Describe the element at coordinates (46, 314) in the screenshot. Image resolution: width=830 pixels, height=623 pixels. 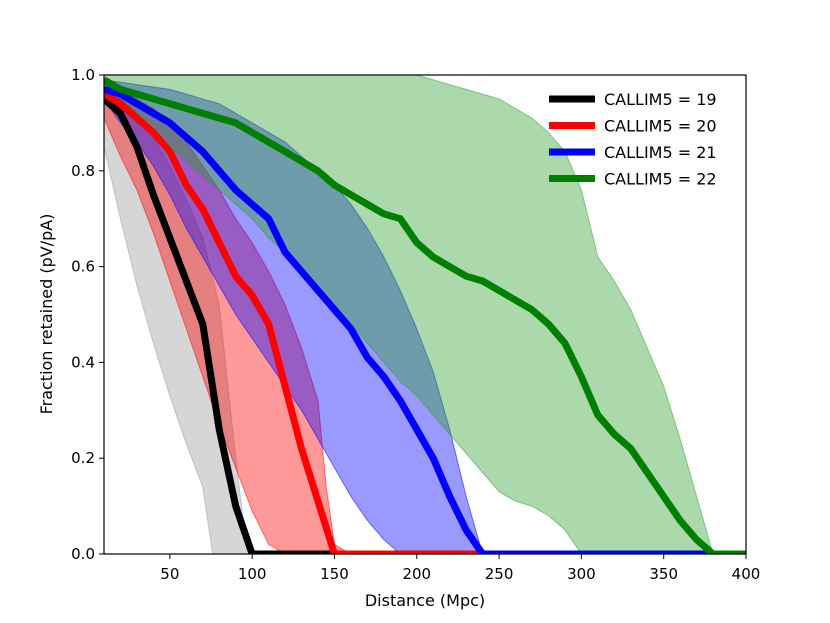
I see `y-axis-label: Fraction retained (pV/pA)` at that location.